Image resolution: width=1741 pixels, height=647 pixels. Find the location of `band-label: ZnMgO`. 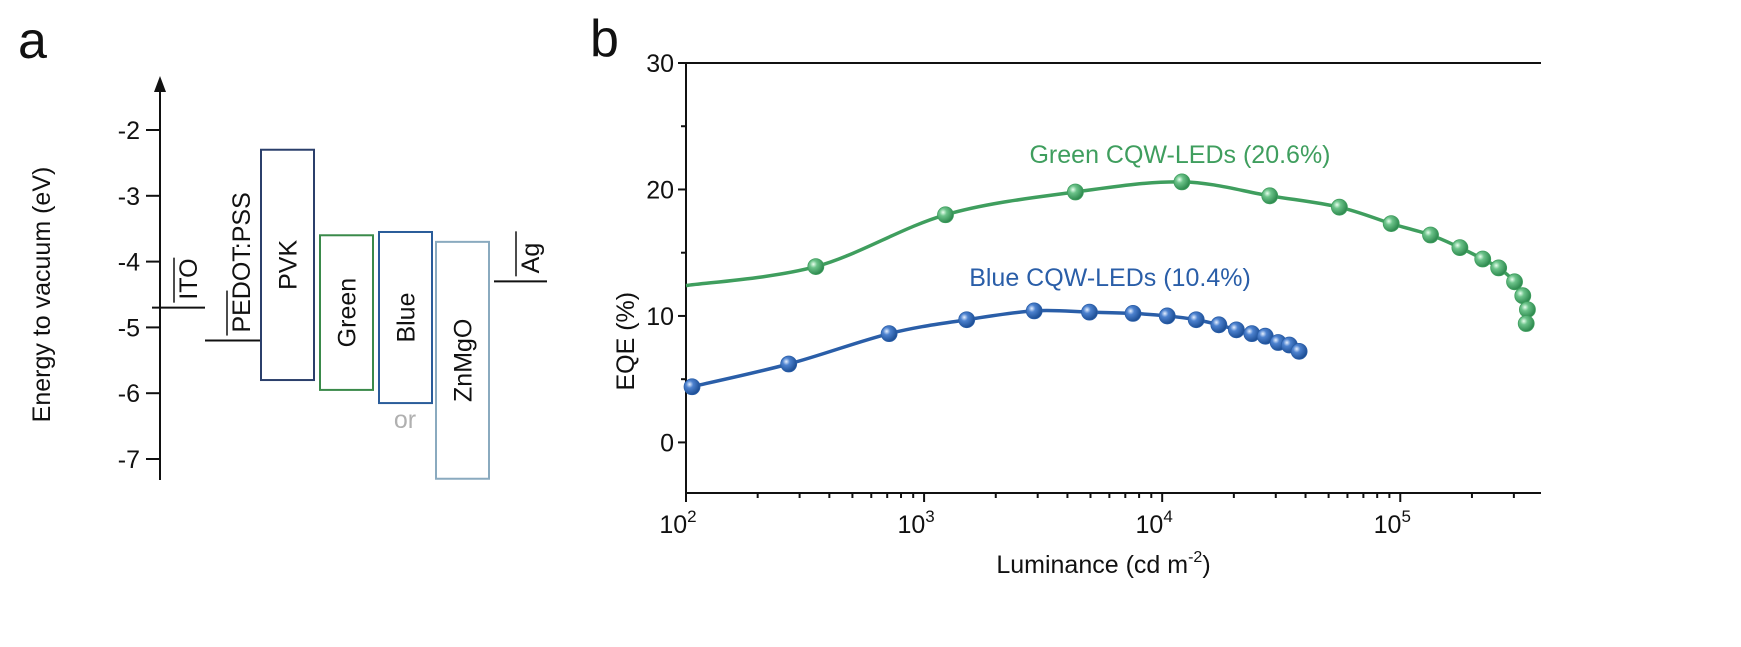

band-label: ZnMgO is located at coordinates (464, 360).